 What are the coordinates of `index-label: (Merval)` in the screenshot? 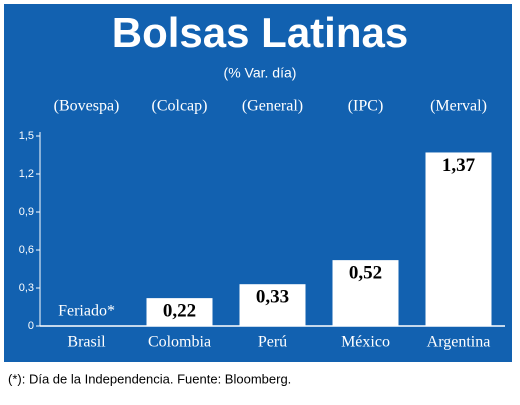 It's located at (458, 106).